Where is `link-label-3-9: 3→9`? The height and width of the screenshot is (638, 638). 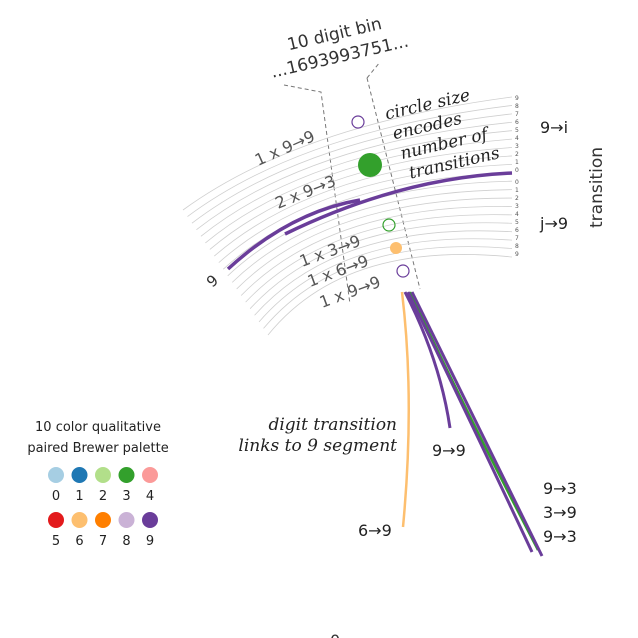
link-label-3-9: 3→9 is located at coordinates (560, 512).